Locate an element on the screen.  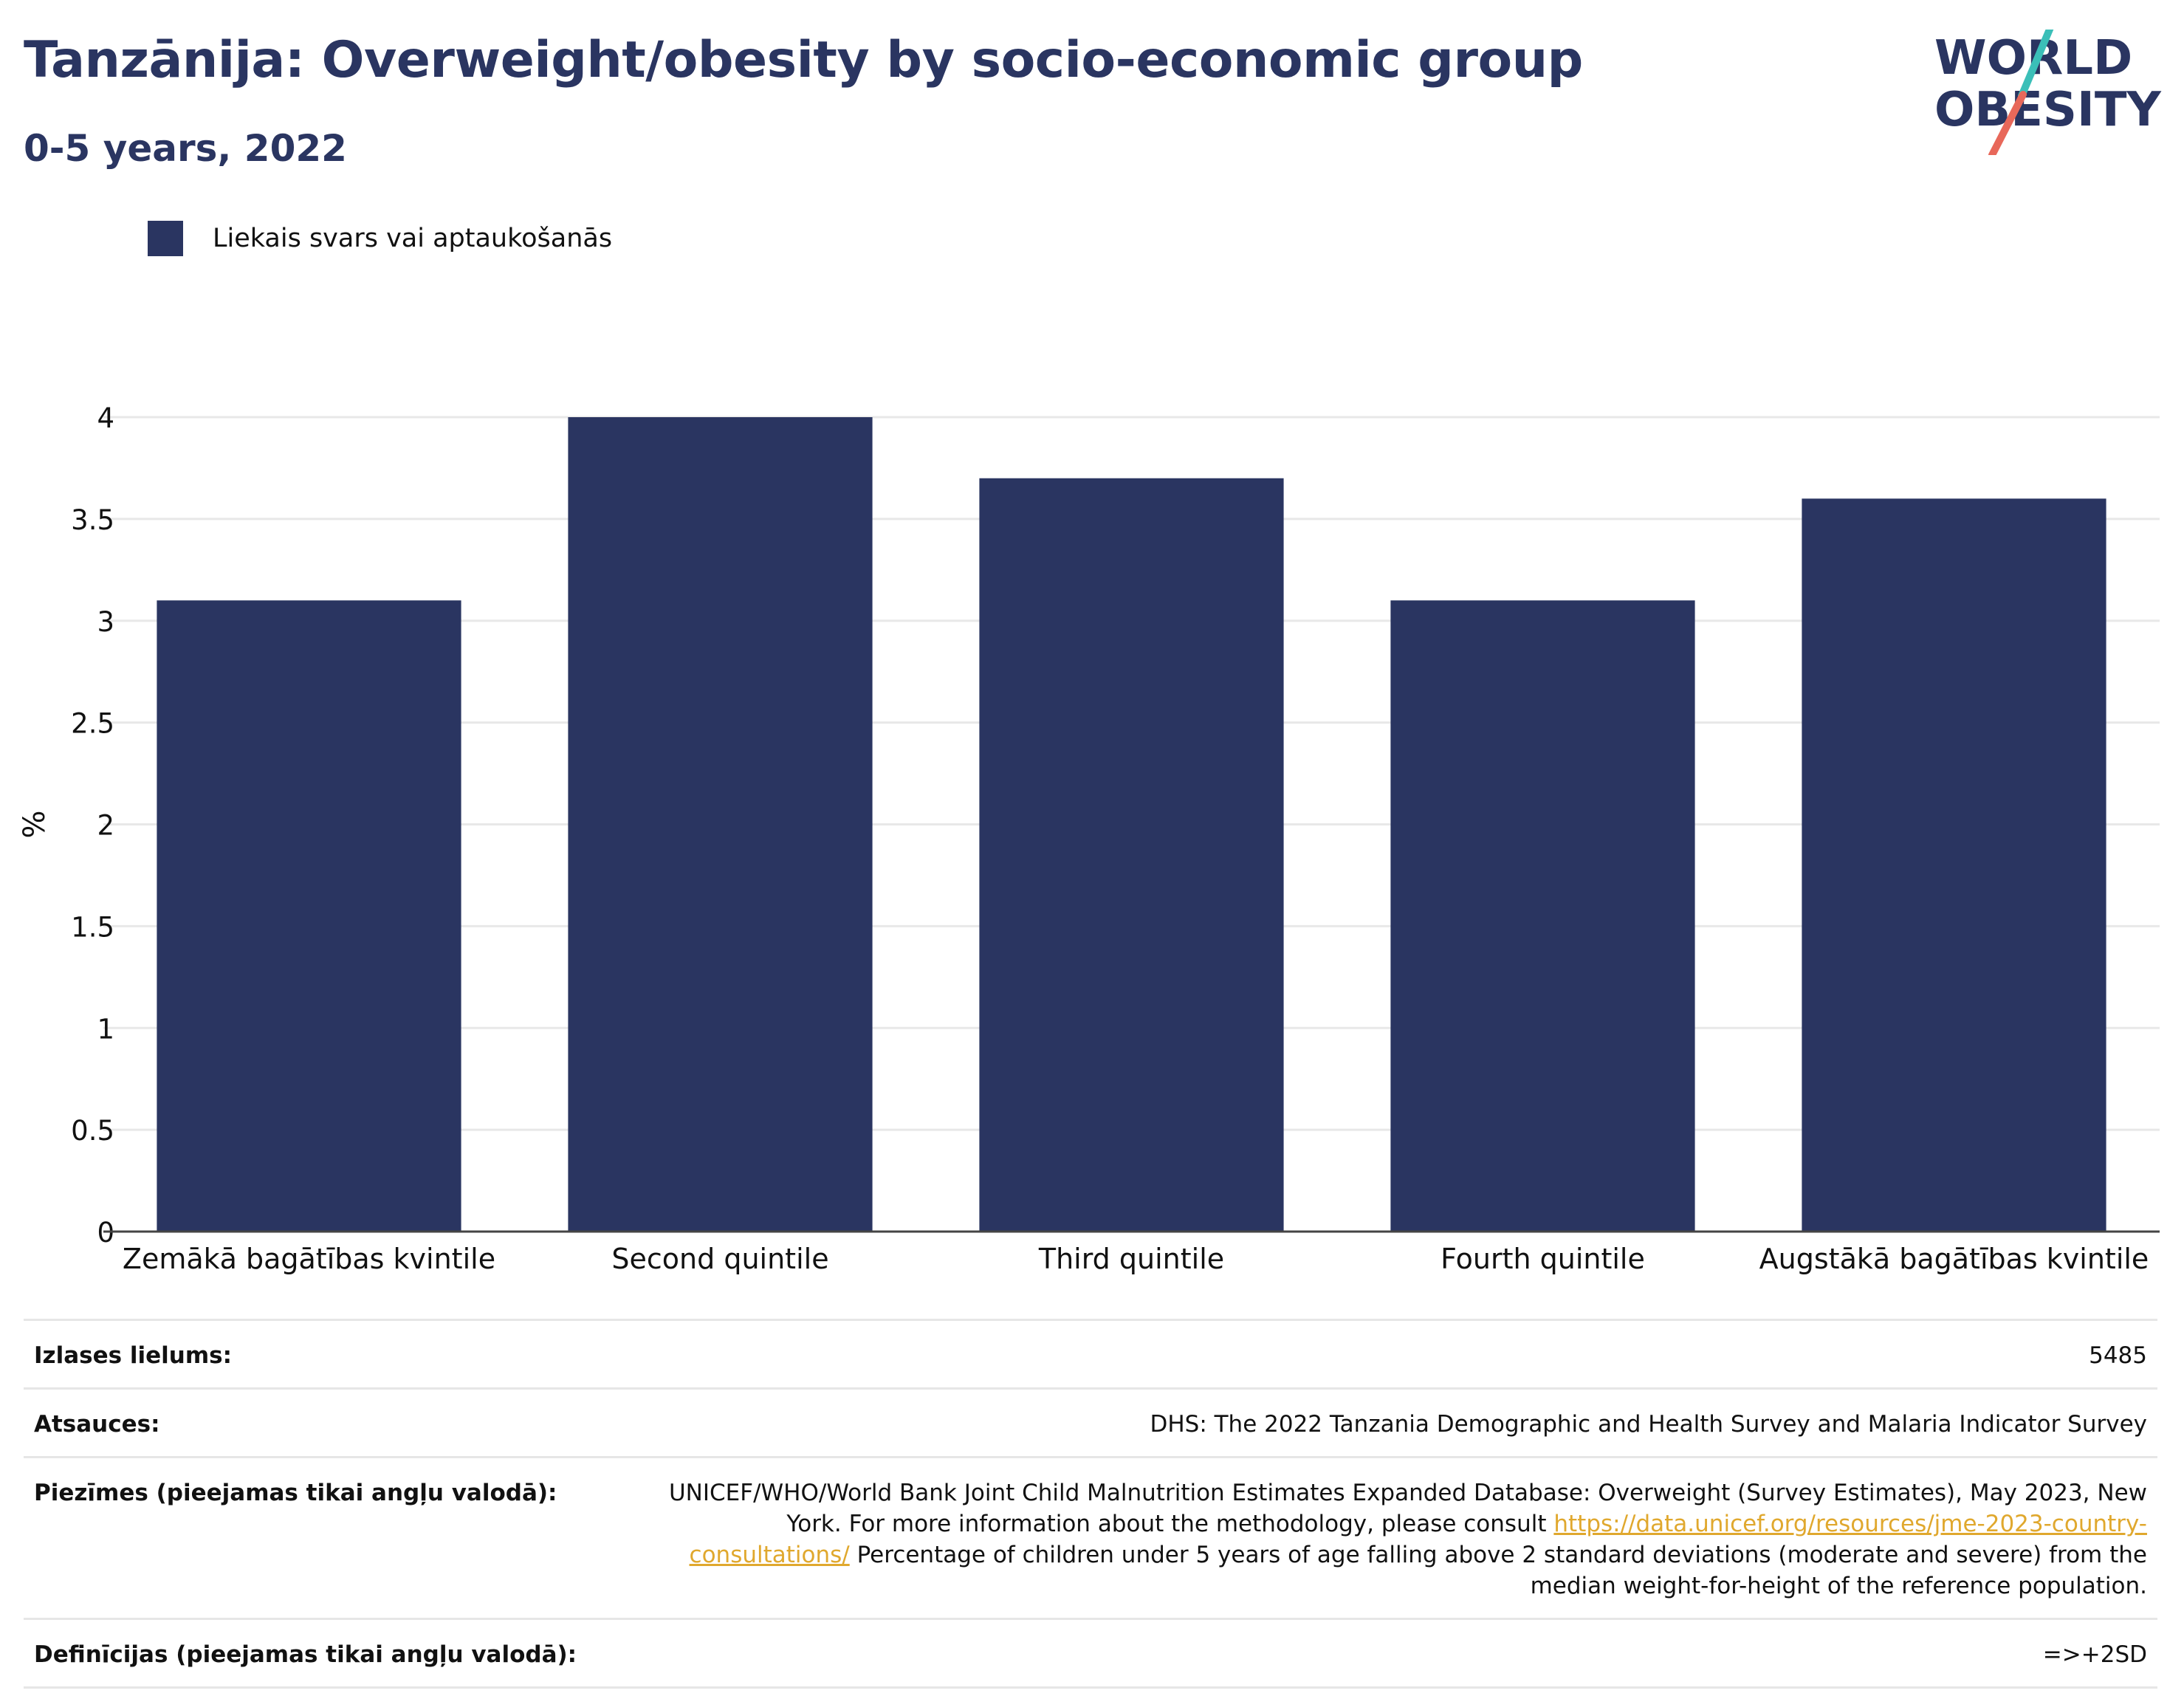
y-axis-title: % is located at coordinates (35, 824).